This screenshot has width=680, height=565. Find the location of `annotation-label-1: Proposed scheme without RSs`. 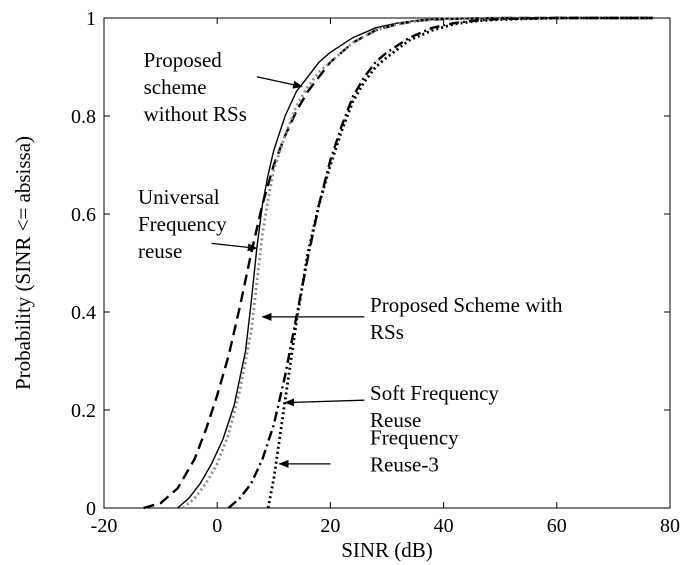

annotation-label-1: Proposed scheme without RSs is located at coordinates (195, 87).